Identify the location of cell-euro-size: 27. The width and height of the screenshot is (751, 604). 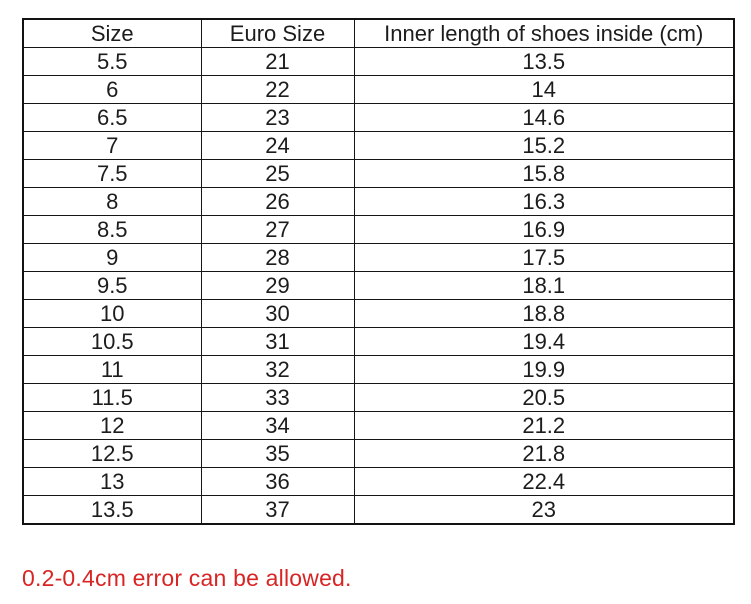
(277, 229).